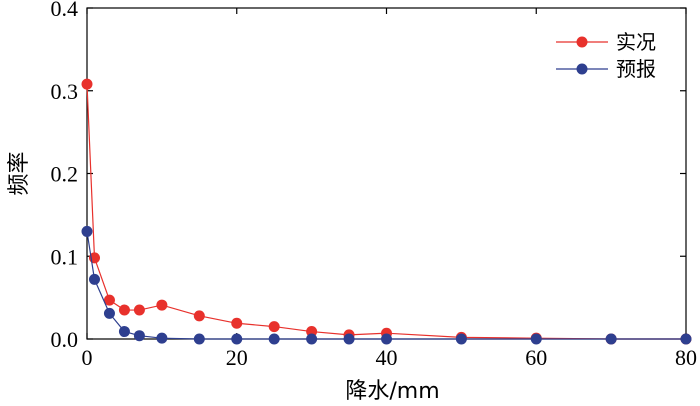  What do you see at coordinates (65, 174) in the screenshot?
I see `y-tick-label: 0.2` at bounding box center [65, 174].